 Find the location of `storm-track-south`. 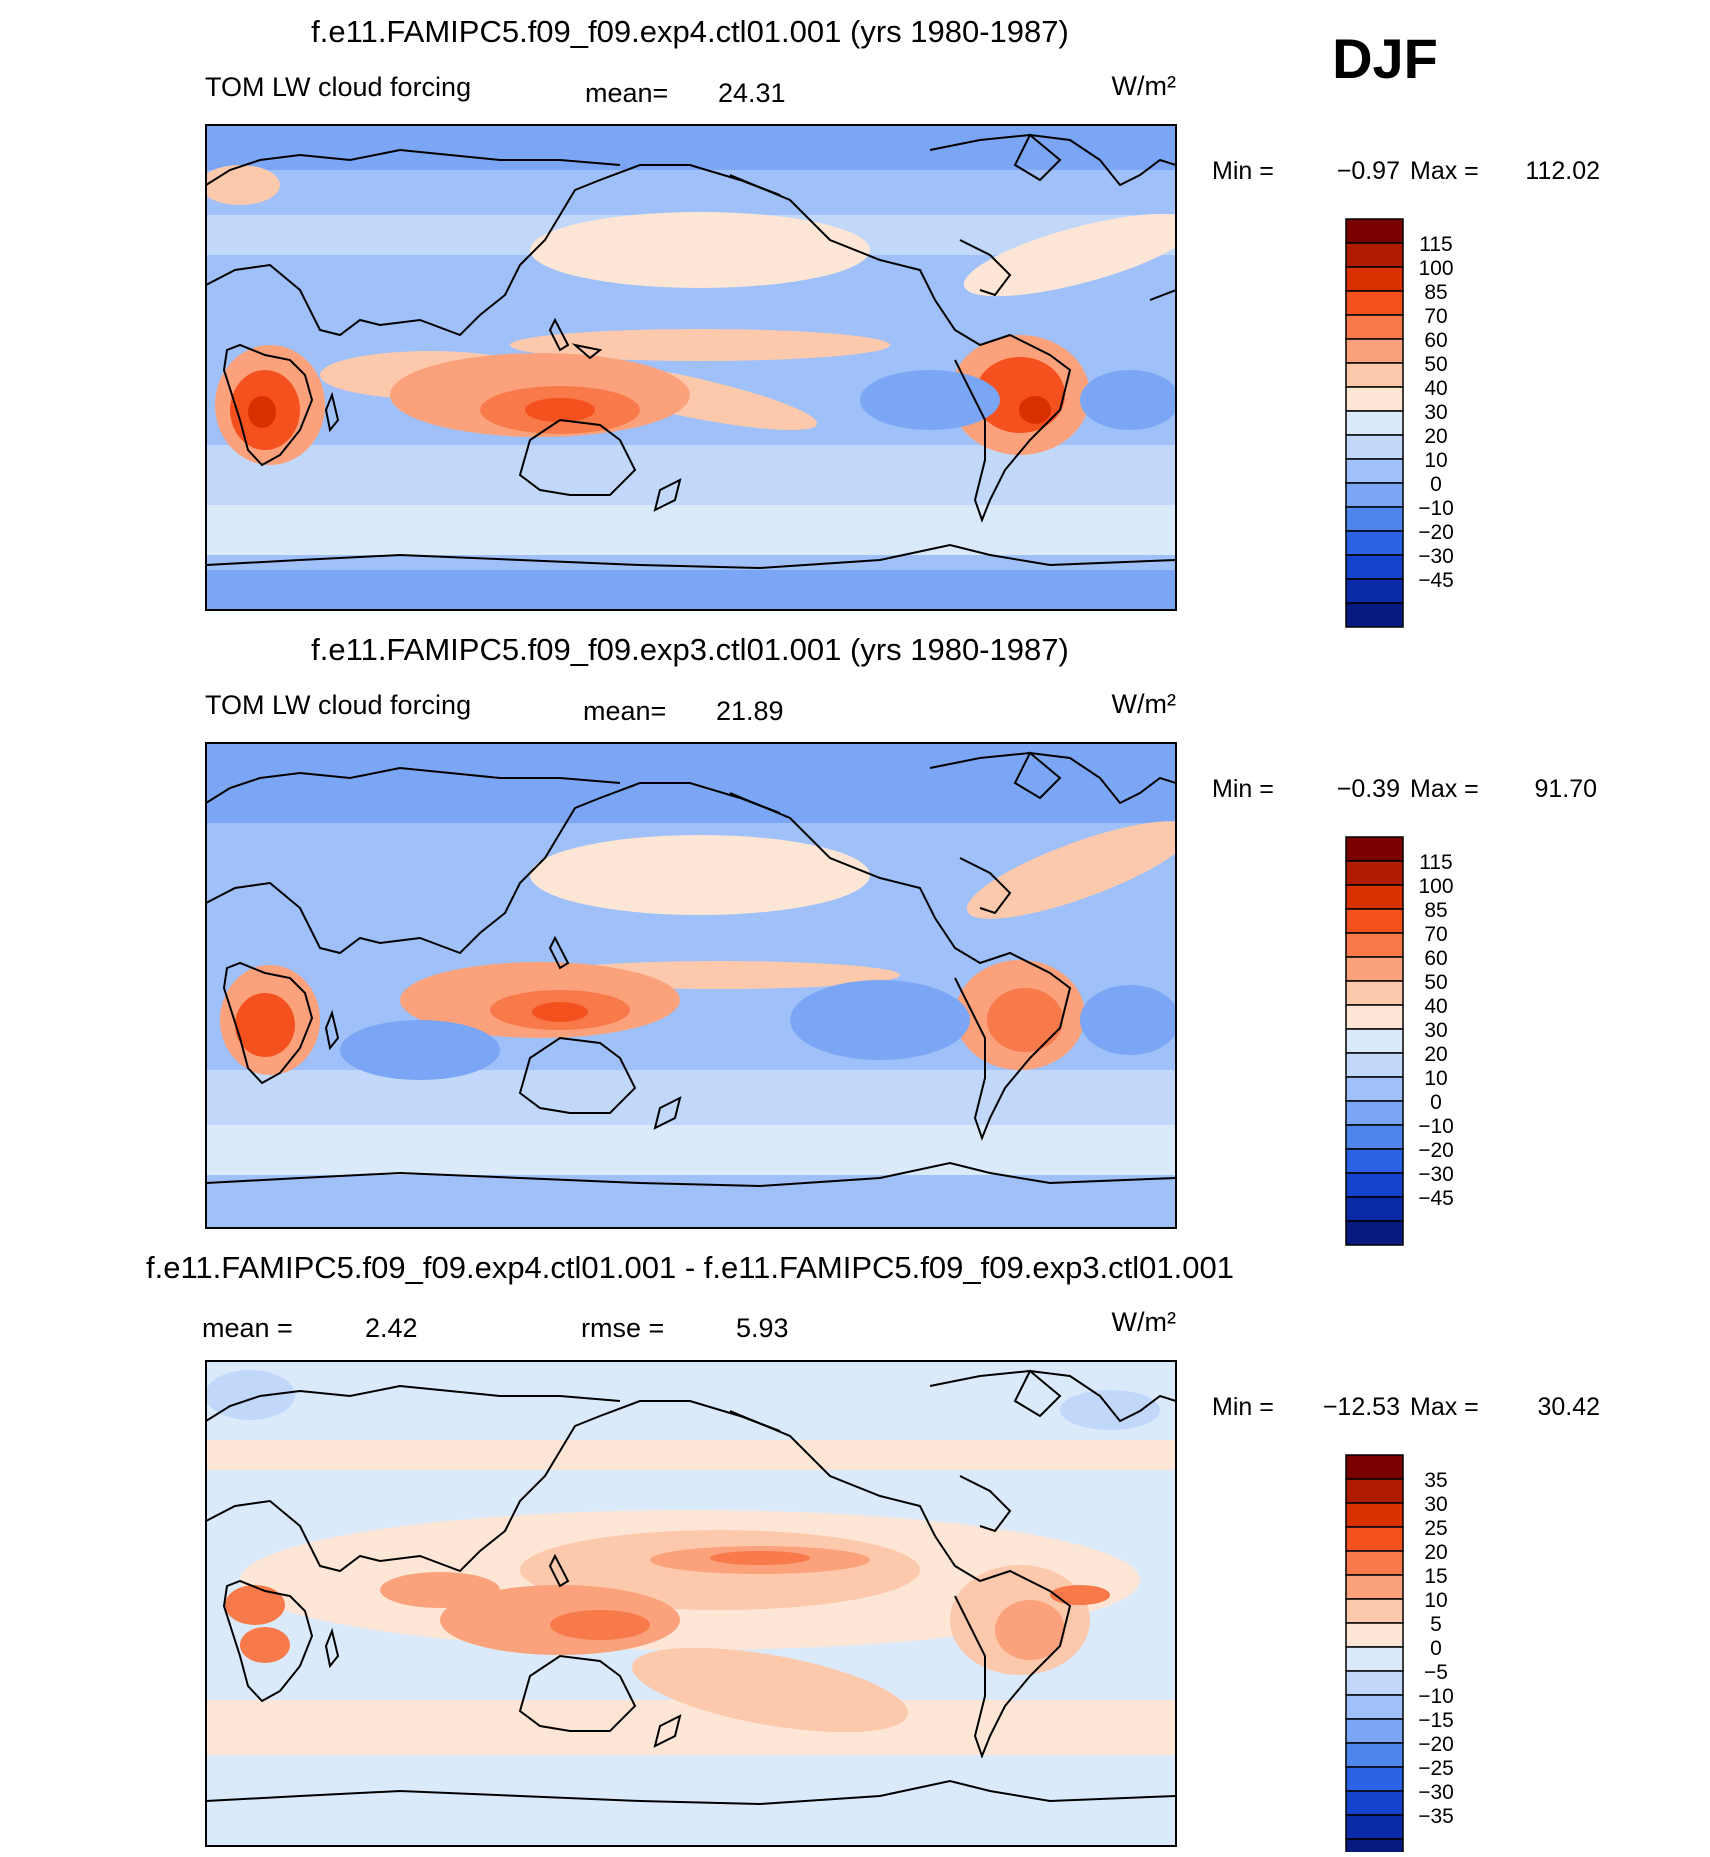

storm-track-south is located at coordinates (691, 530).